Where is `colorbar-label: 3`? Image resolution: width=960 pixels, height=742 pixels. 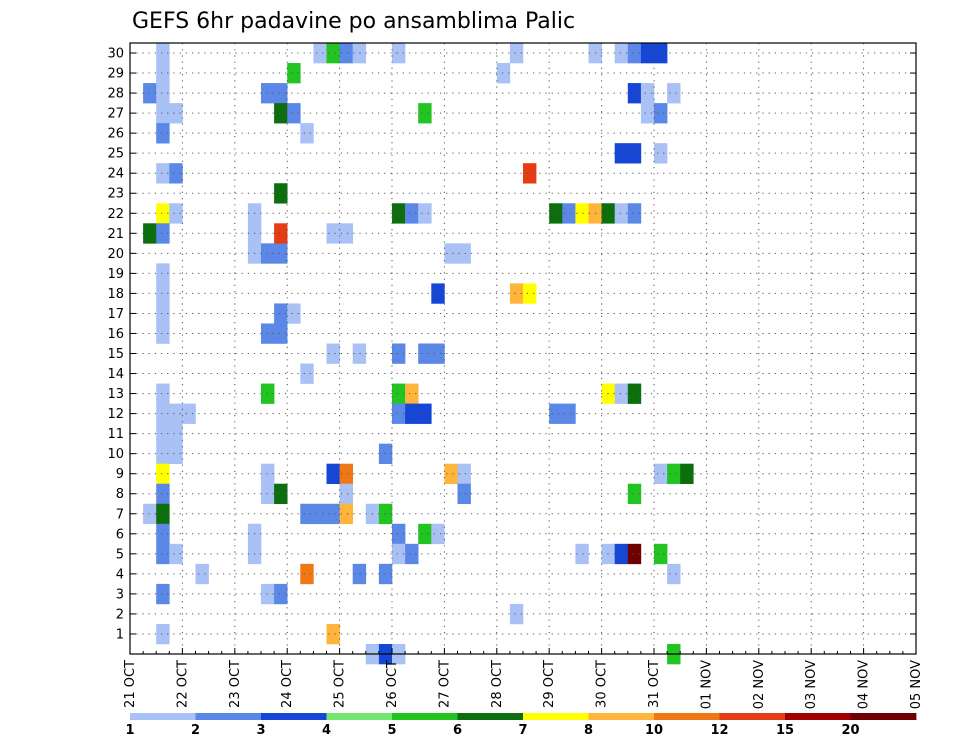 colorbar-label: 3 is located at coordinates (260, 730).